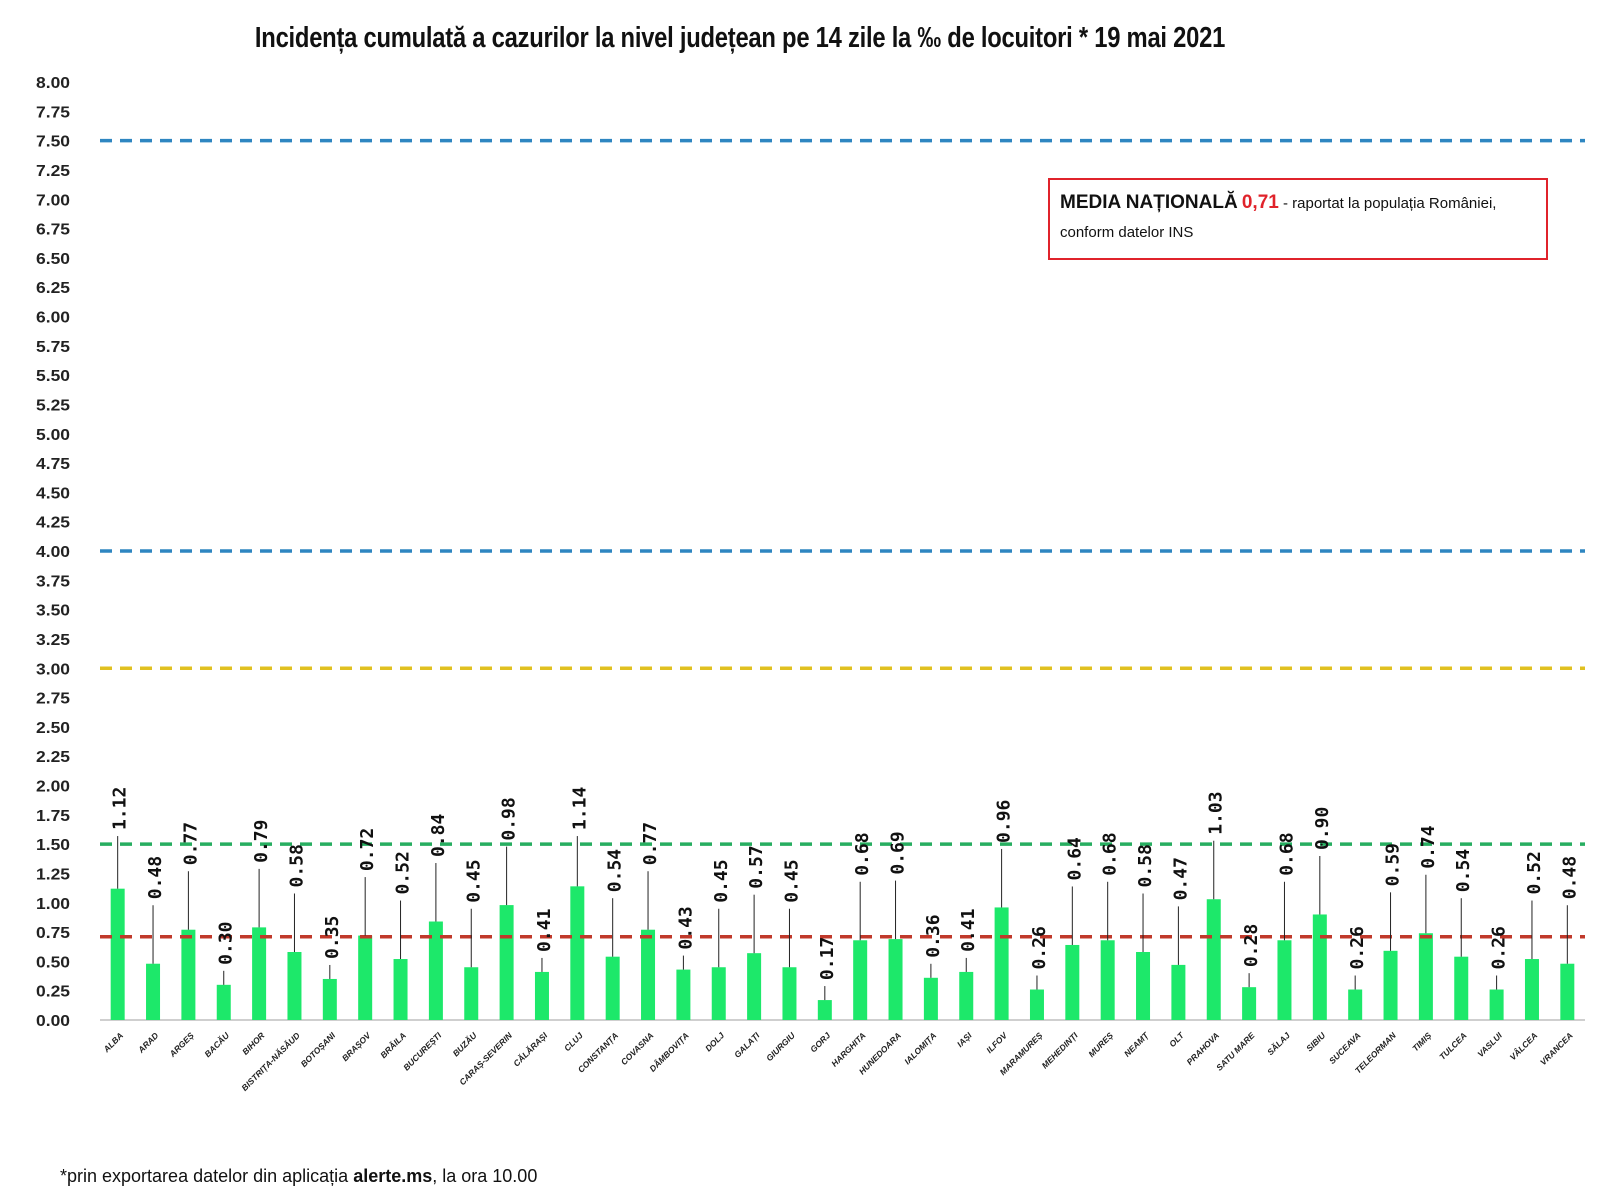  Describe the element at coordinates (1127, 232) in the screenshot. I see `annotation-text-2: conform datelor INS` at that location.